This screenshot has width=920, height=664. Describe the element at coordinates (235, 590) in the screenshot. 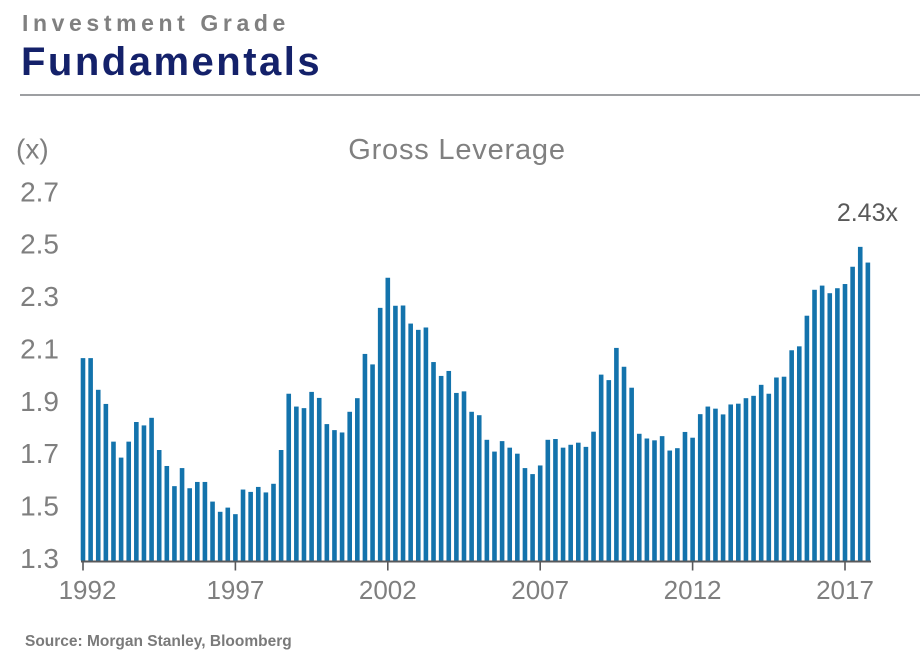

I see `svg-text: 1997` at that location.